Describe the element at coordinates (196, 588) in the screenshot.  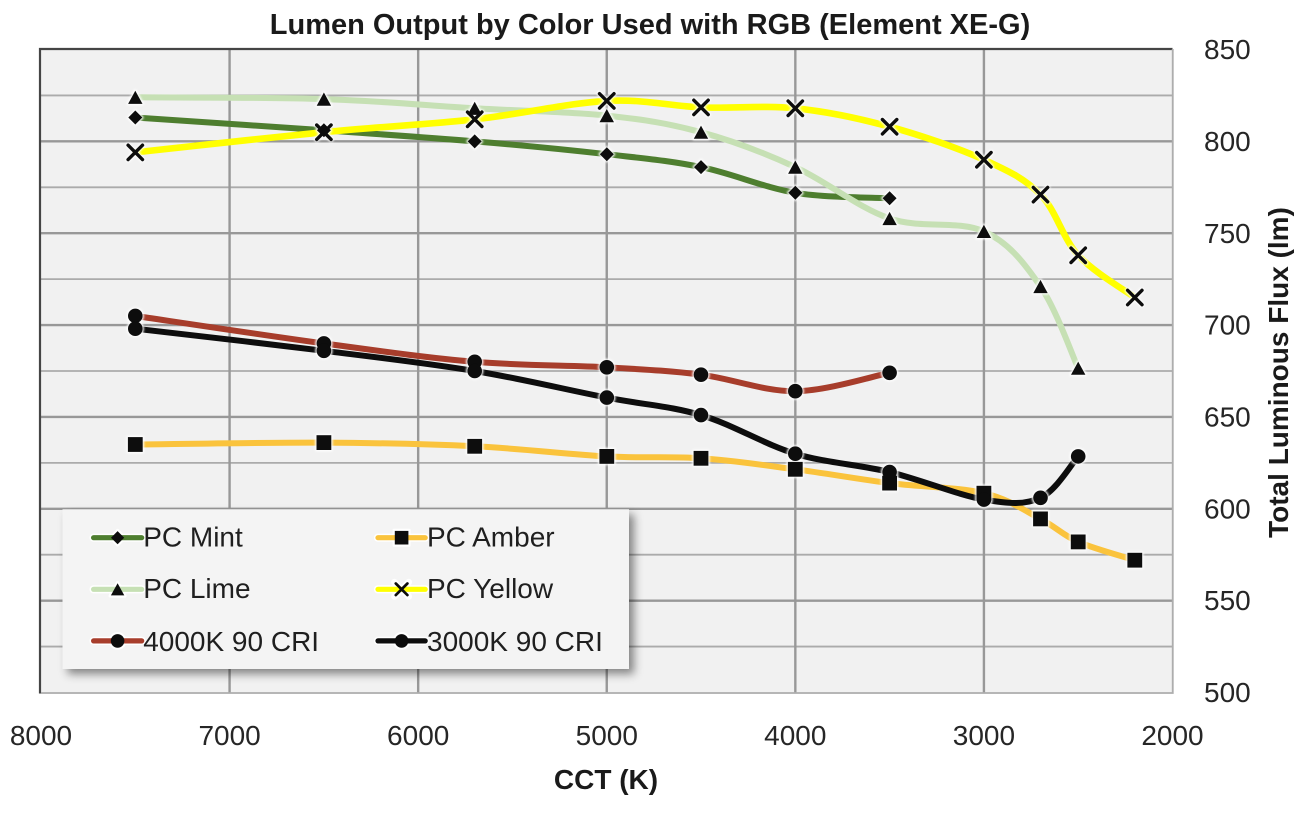
I see `svg-text: PC Lime` at that location.